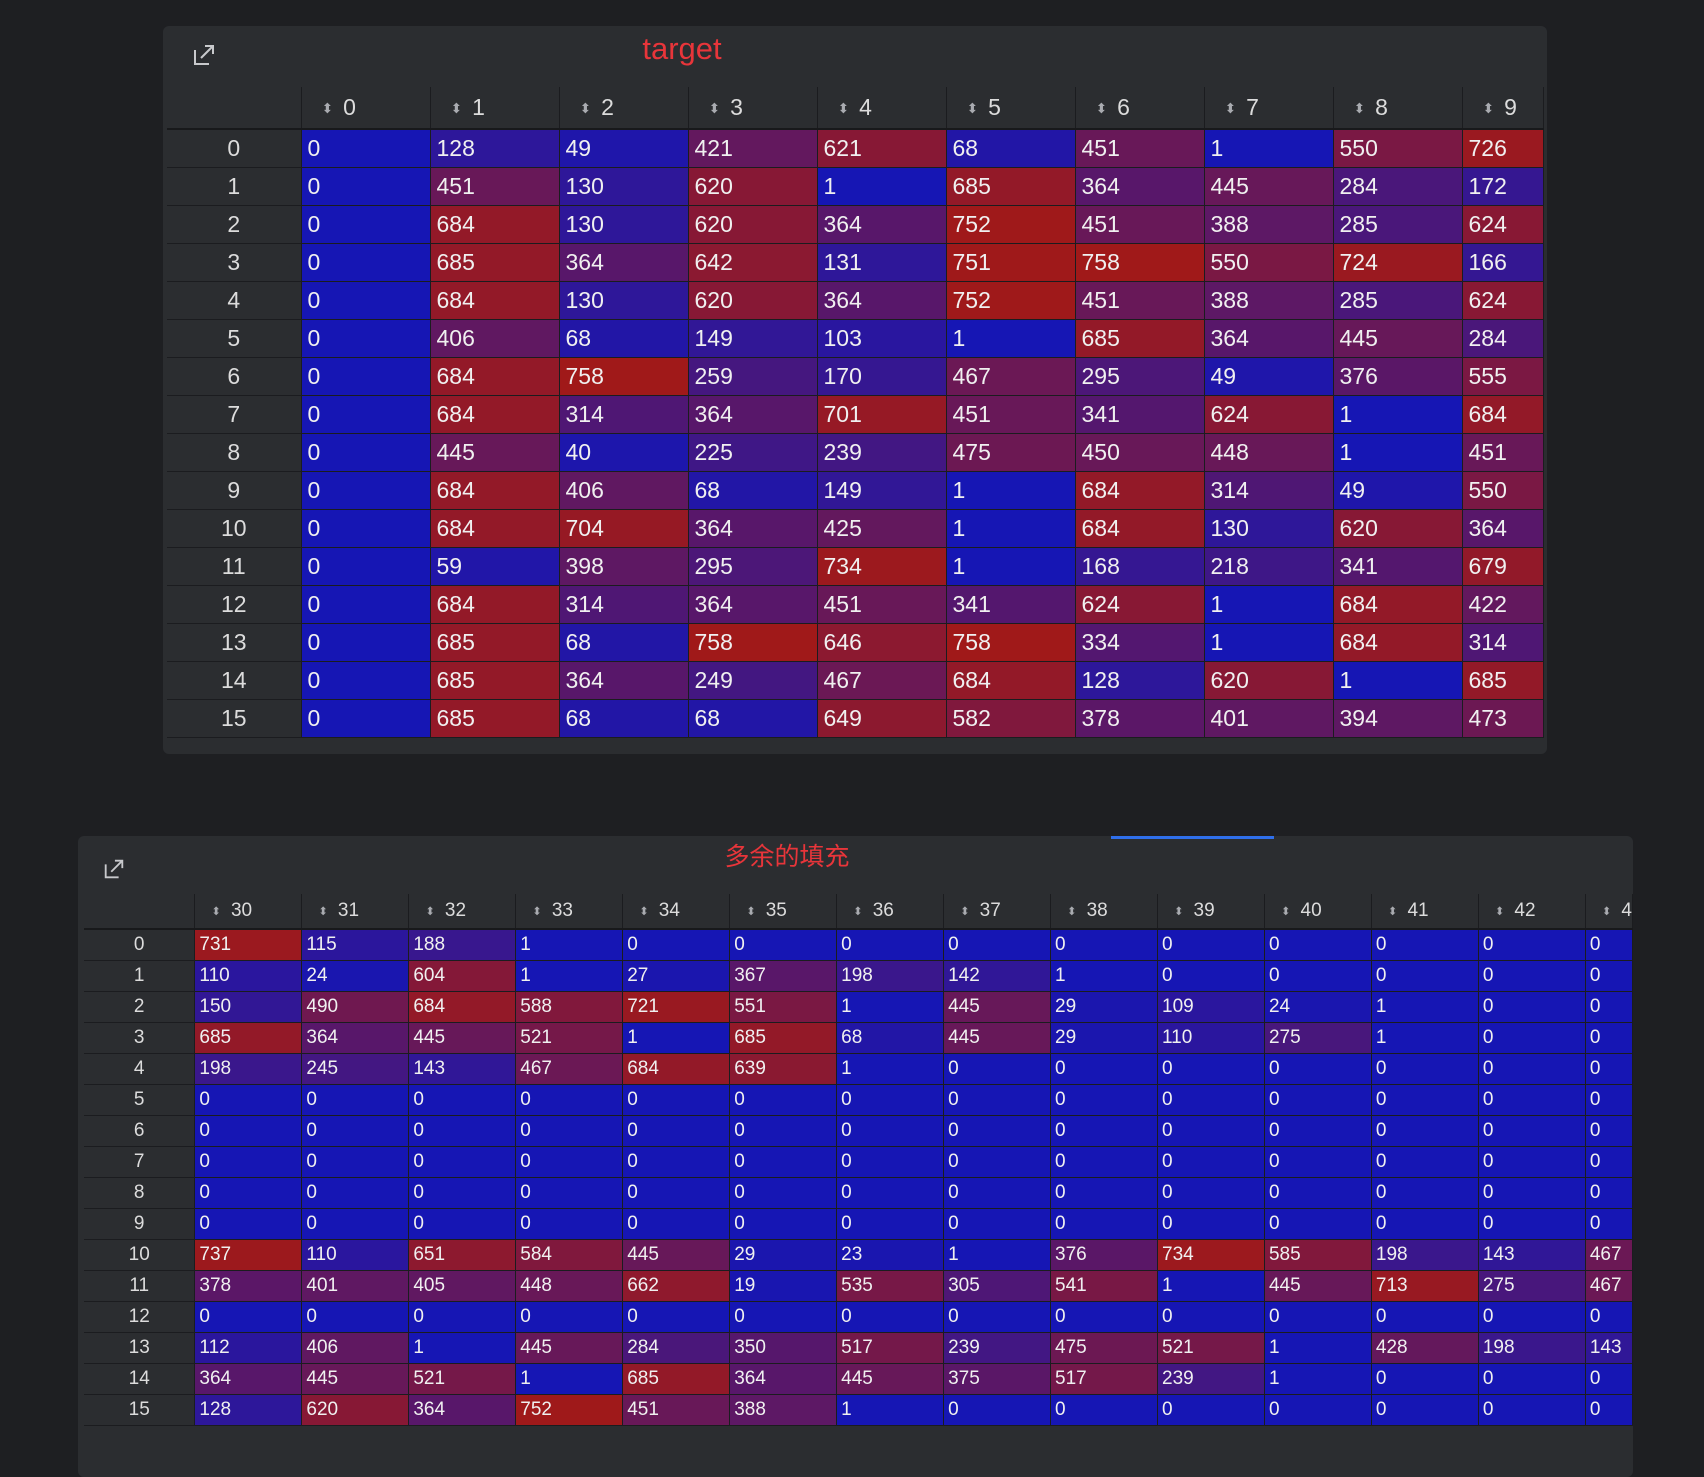  I want to click on table-cell: 112, so click(248, 1348).